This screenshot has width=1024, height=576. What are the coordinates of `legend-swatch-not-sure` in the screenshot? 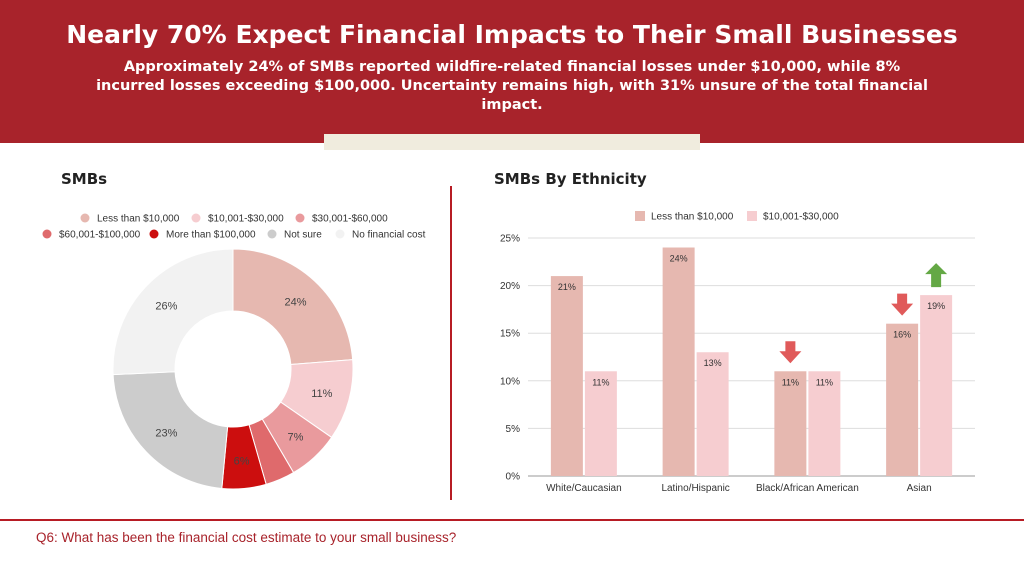 It's located at (272, 234).